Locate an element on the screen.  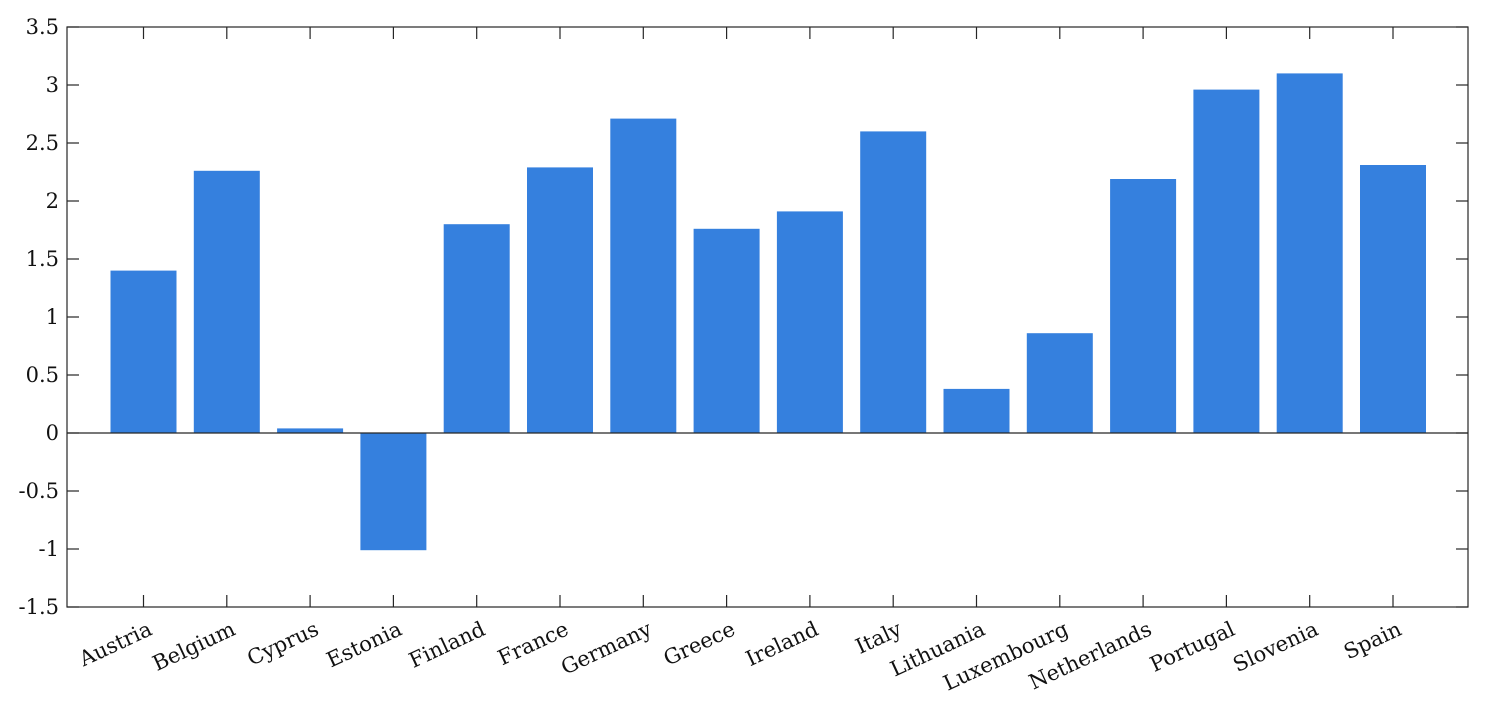
x-label-spain: Spain is located at coordinates (1372, 640).